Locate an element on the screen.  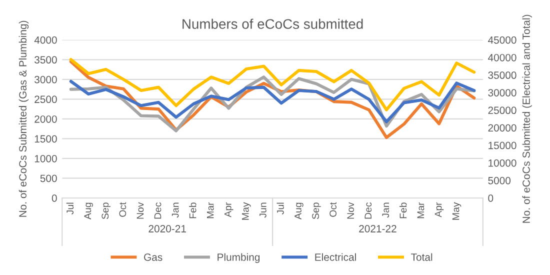
y2-tick-label: 45000 is located at coordinates (502, 40).